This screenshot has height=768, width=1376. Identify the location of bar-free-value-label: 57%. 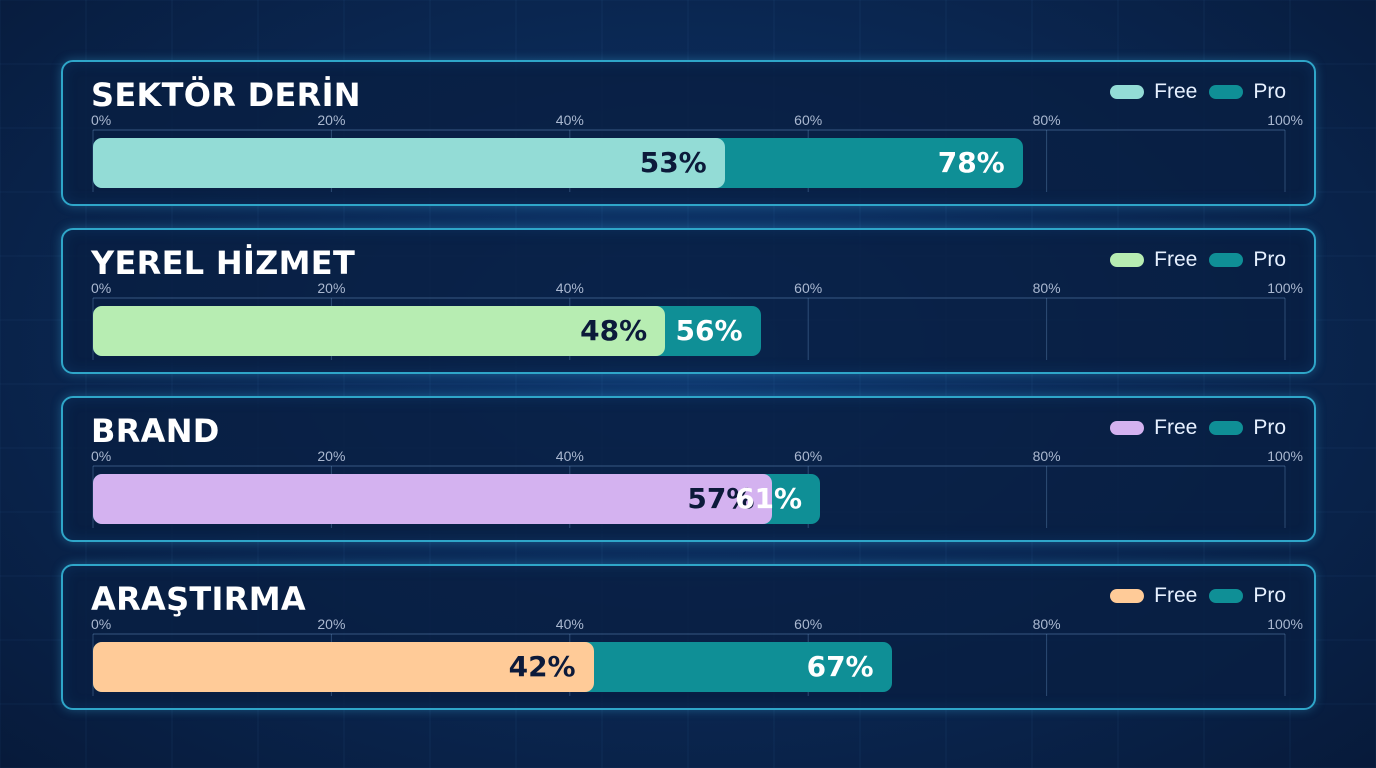
(721, 498).